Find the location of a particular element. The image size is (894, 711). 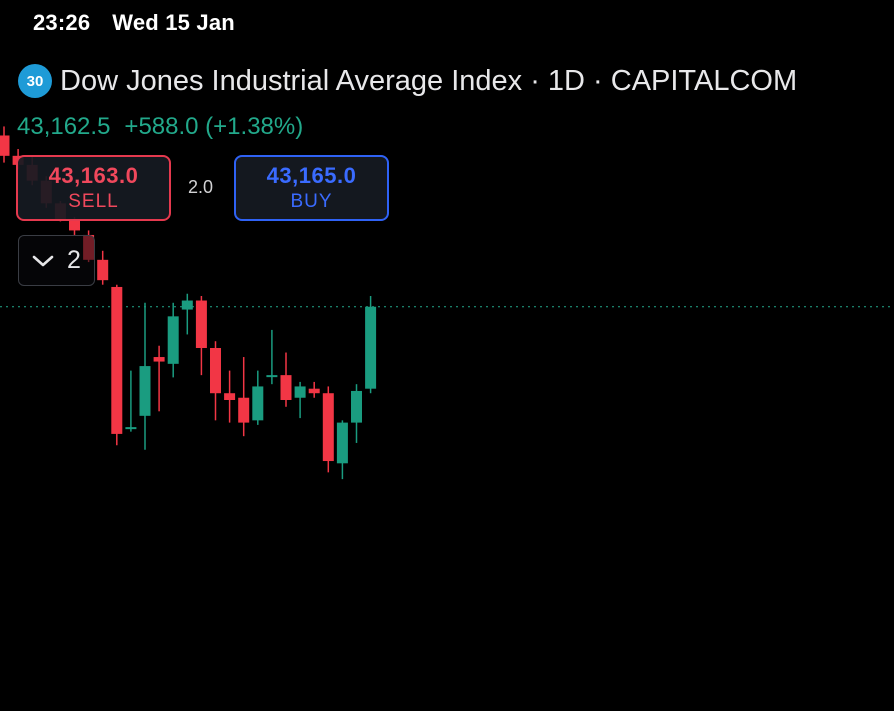

buy-price: 43,165.0 is located at coordinates (311, 175).